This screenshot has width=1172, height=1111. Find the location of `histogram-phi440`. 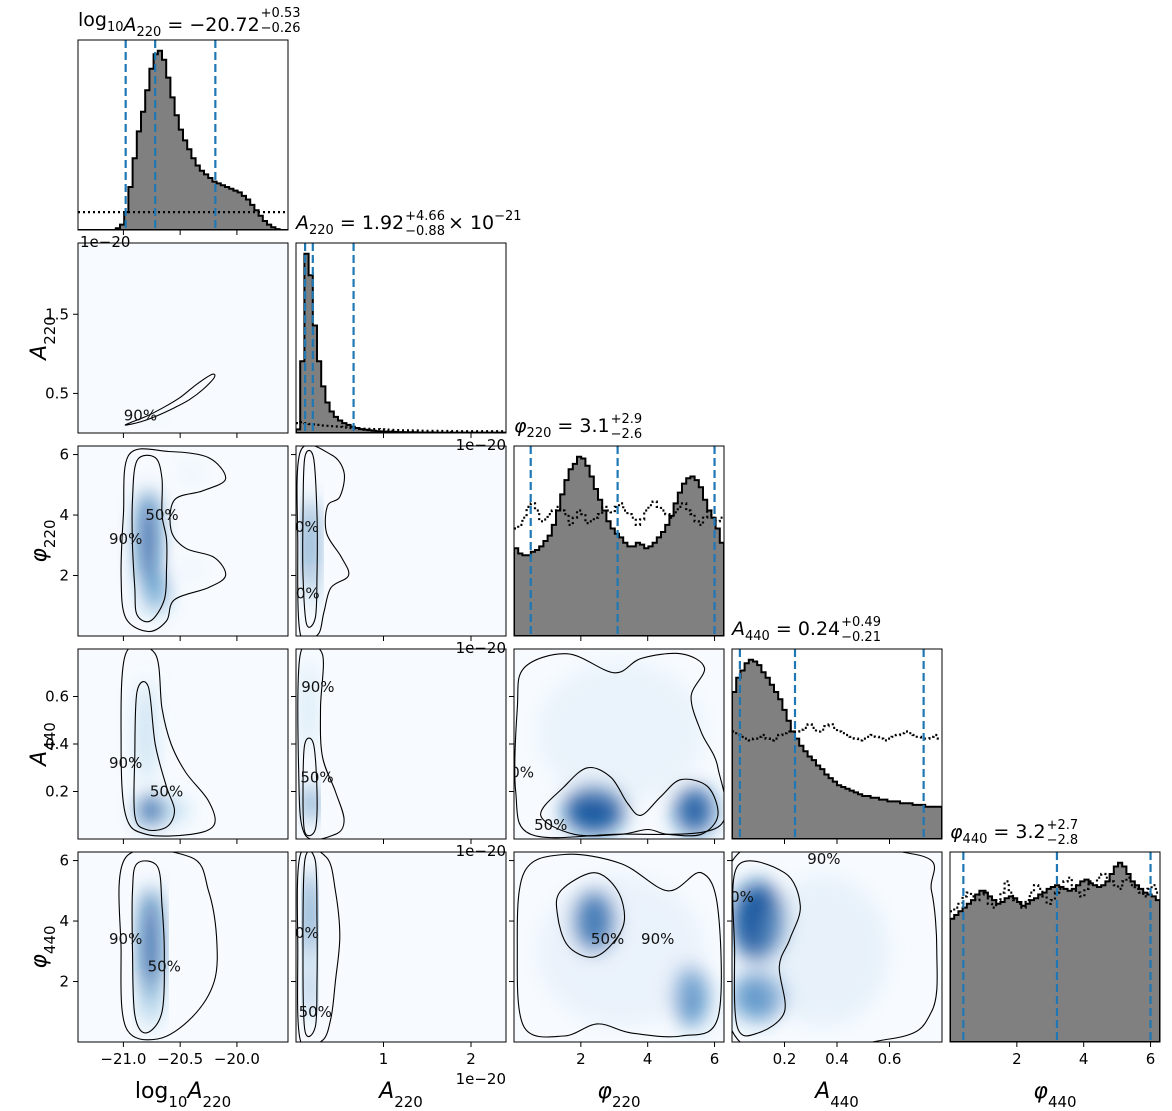

histogram-phi440 is located at coordinates (1055, 947).